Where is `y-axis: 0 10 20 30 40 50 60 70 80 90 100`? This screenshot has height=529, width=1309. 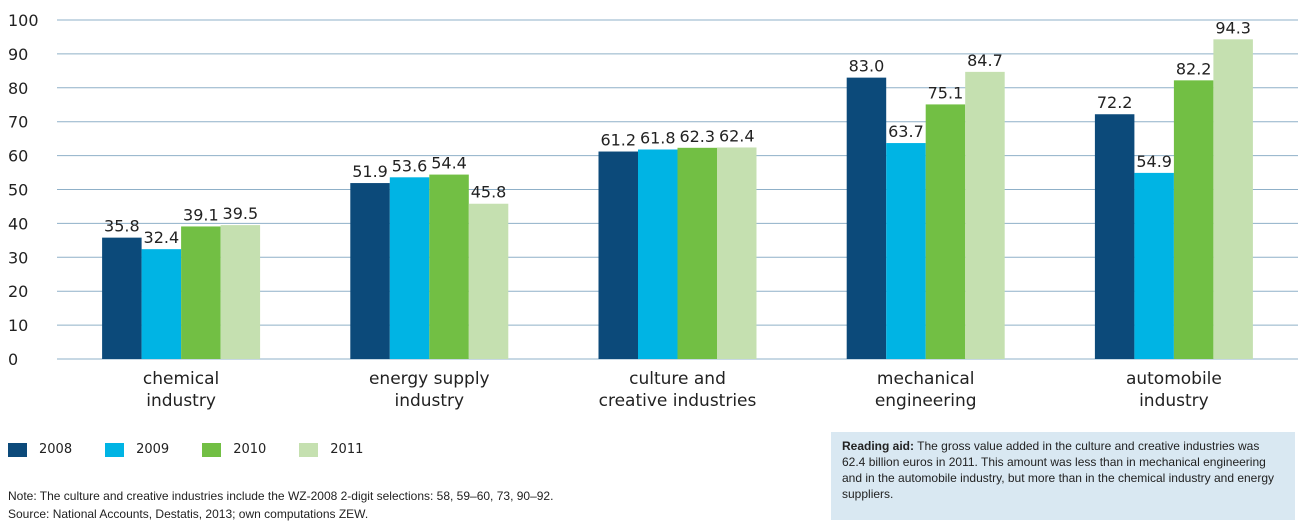 y-axis: 0 10 20 30 40 50 60 70 80 90 100 is located at coordinates (23, 190).